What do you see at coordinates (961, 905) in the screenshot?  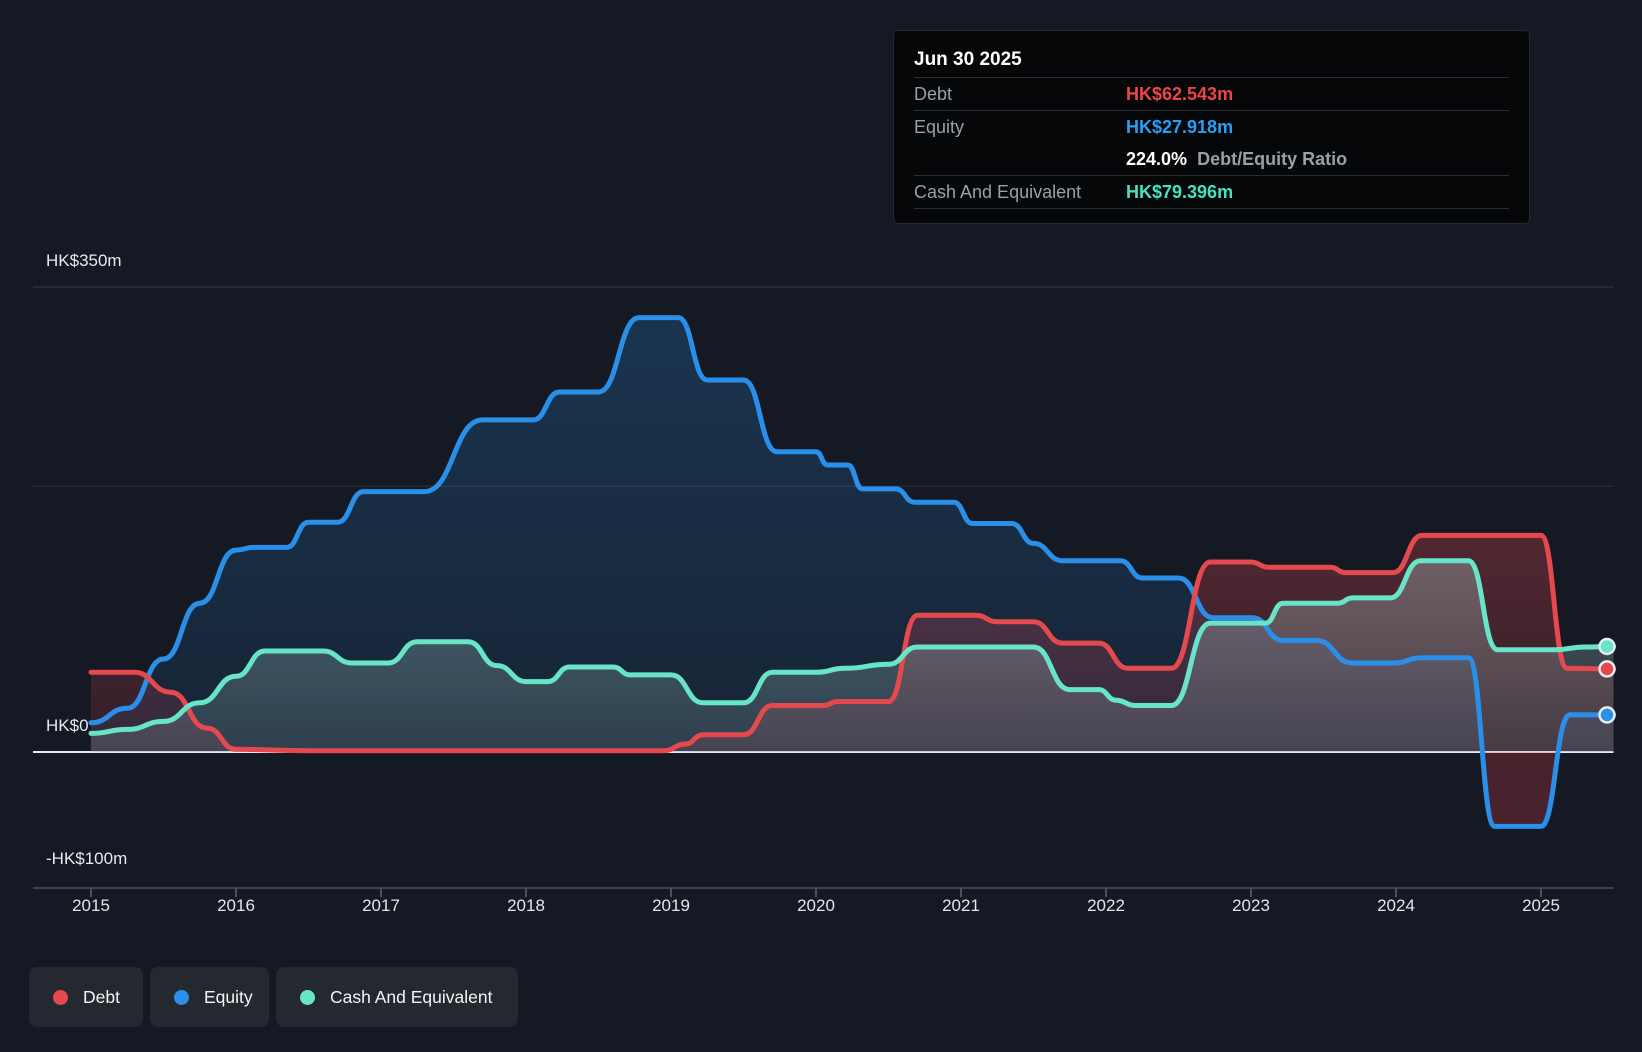 I see `x-axis-label: 2021` at bounding box center [961, 905].